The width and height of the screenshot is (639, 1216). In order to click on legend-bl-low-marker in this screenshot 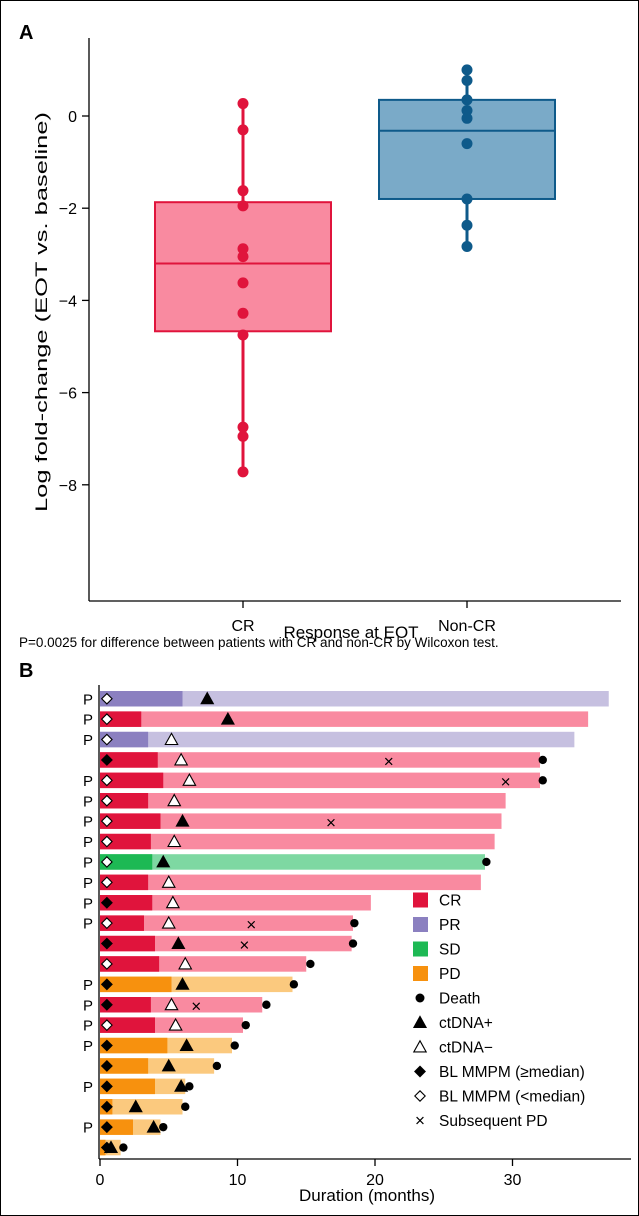, I will do `click(420, 1096)`.